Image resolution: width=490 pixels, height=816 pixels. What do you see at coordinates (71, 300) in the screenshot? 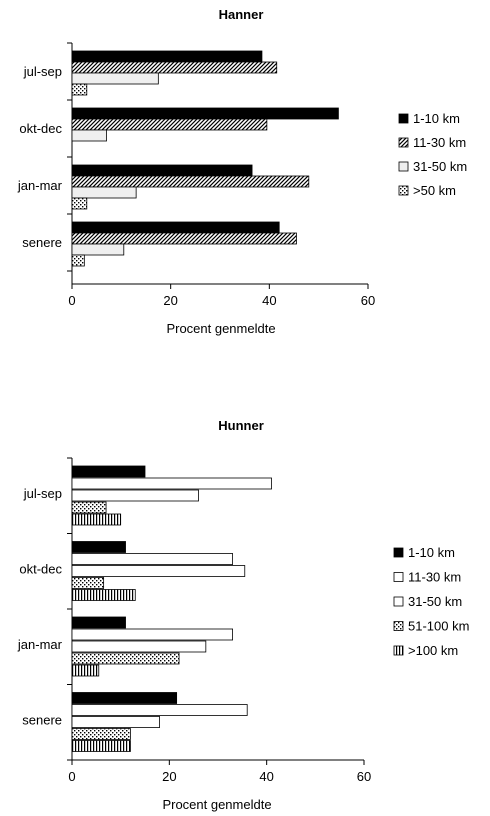
I see `chart1-x-tick-label: 0` at bounding box center [71, 300].